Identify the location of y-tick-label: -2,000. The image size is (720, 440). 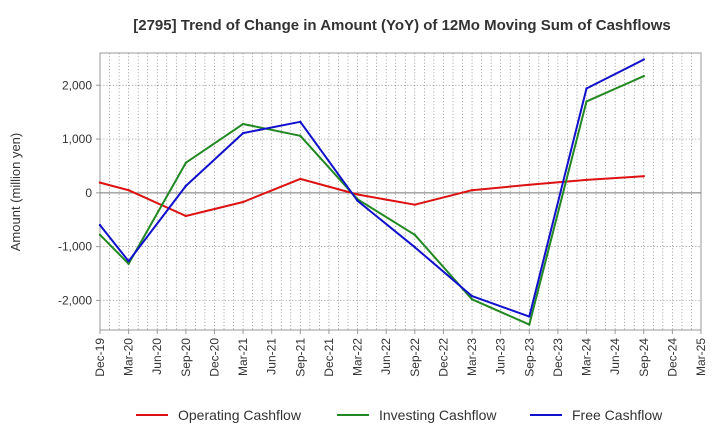
(75, 300).